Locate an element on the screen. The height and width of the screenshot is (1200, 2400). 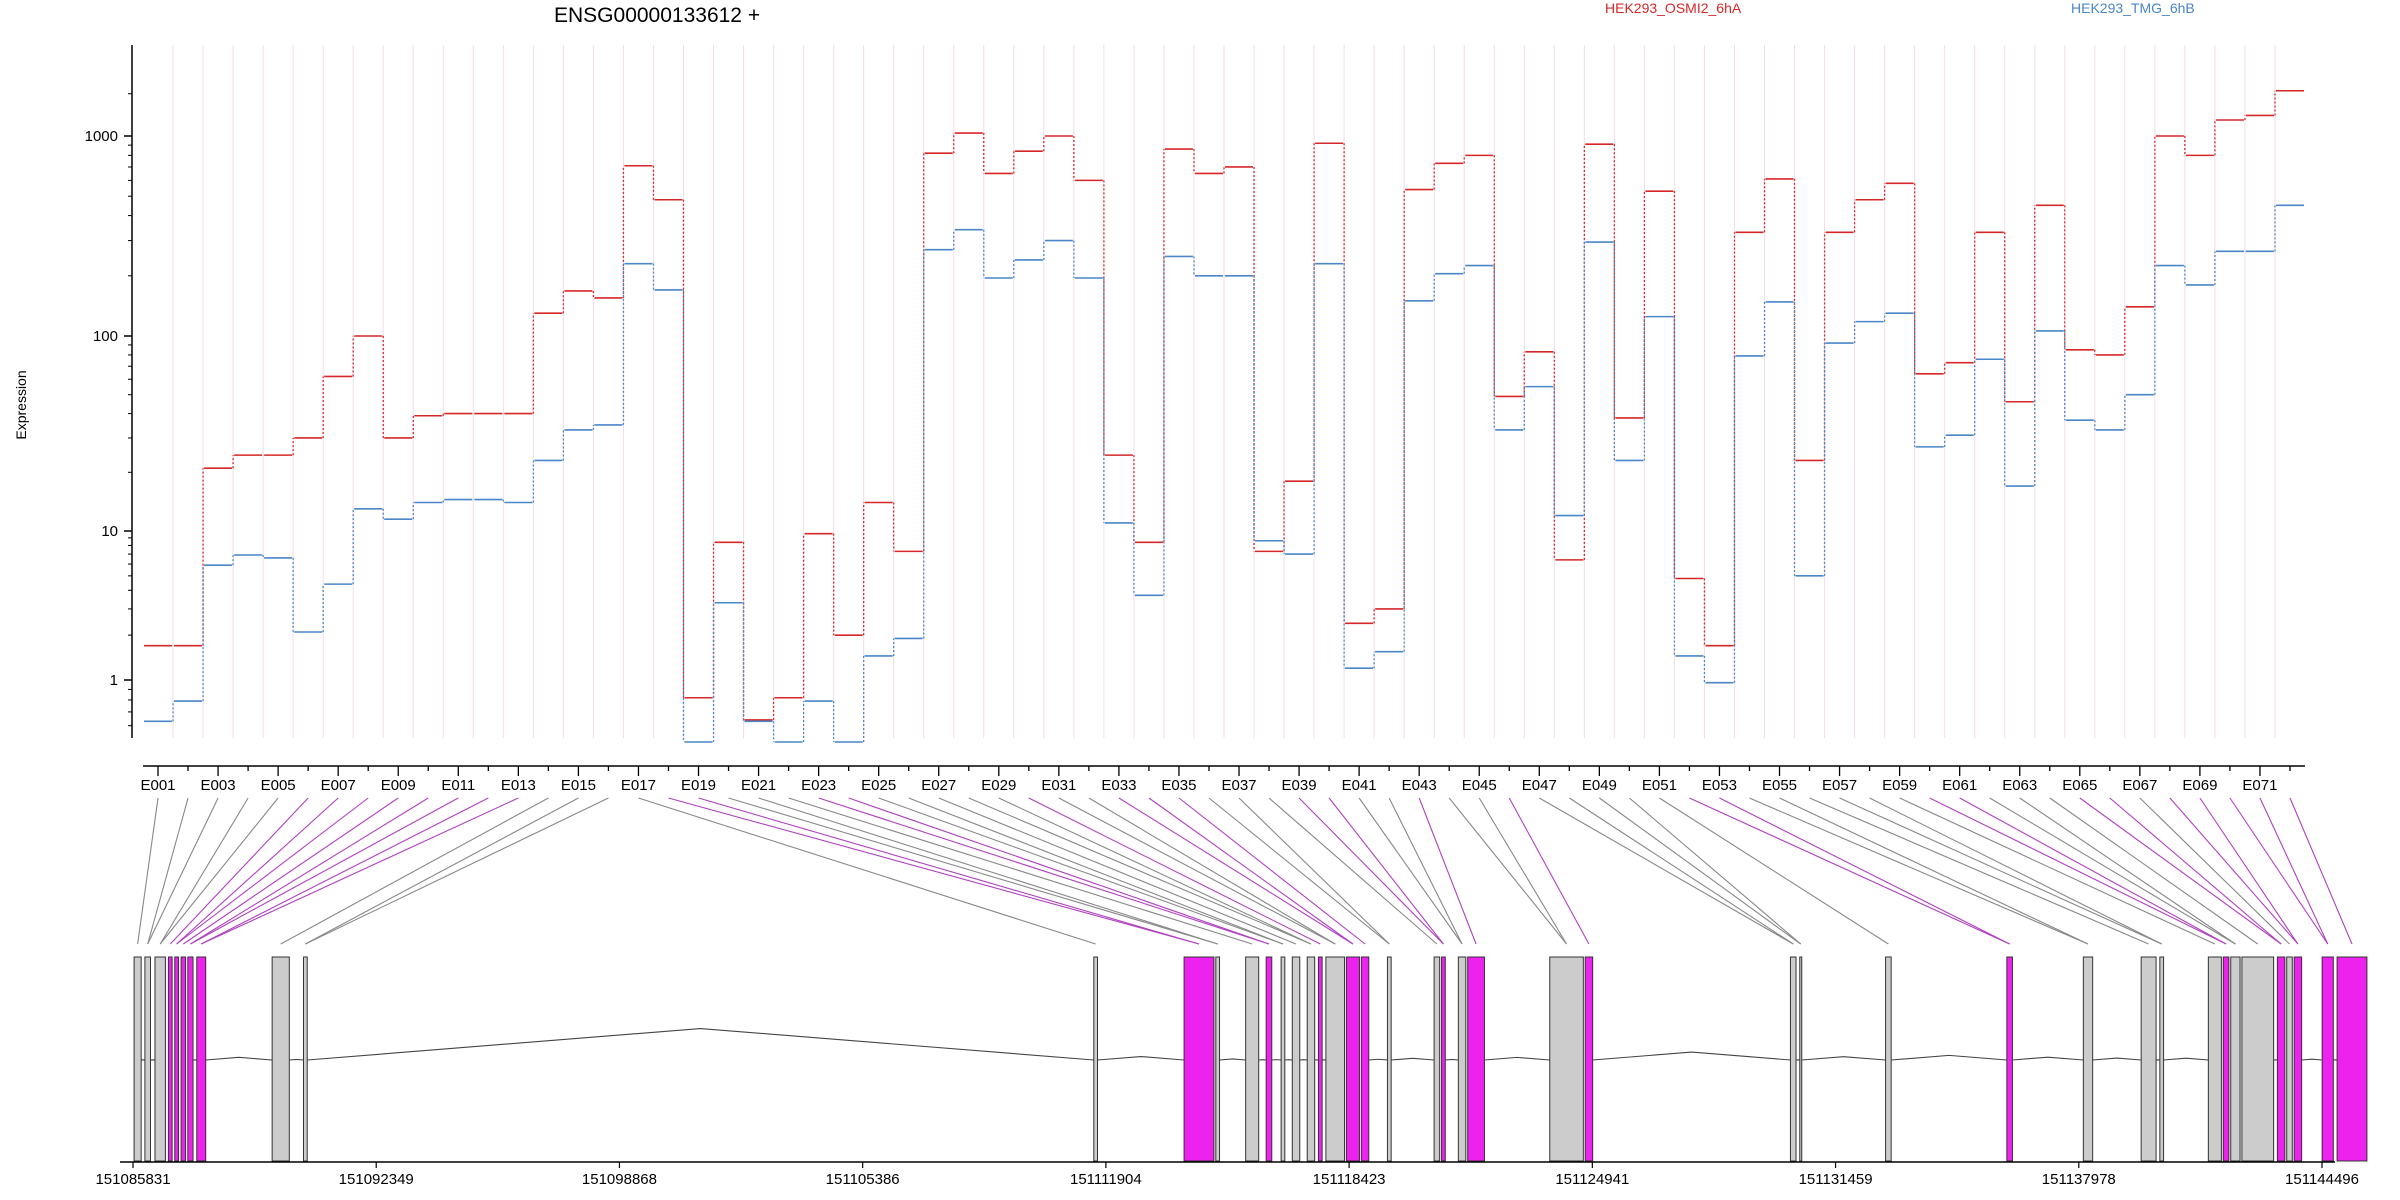
exon-label: E033 is located at coordinates (1118, 785).